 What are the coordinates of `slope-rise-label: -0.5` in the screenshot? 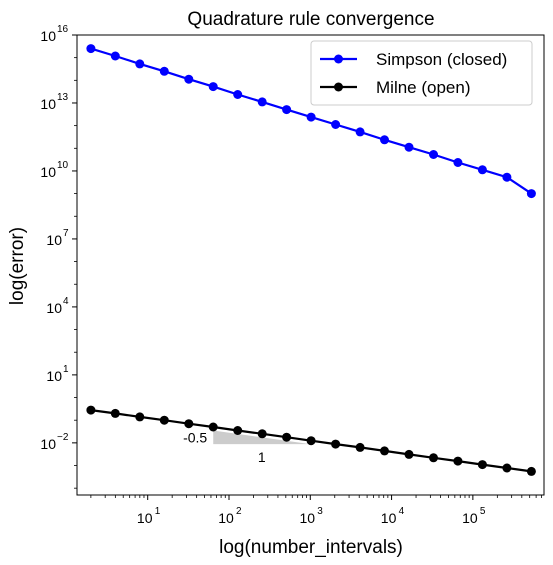 It's located at (195, 437).